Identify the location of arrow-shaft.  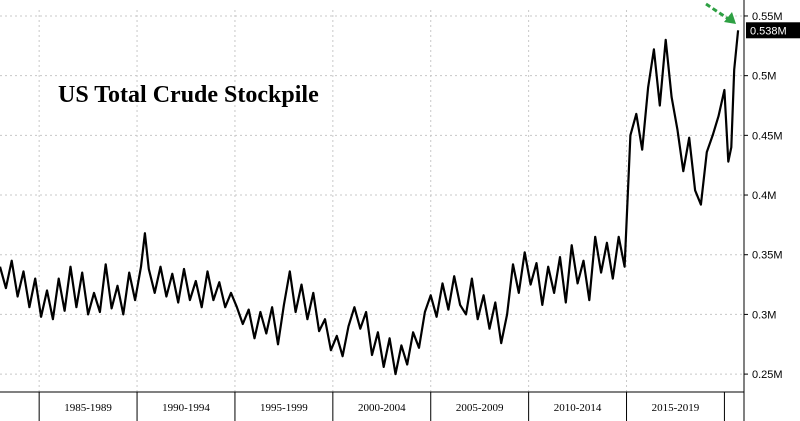
(718, 12).